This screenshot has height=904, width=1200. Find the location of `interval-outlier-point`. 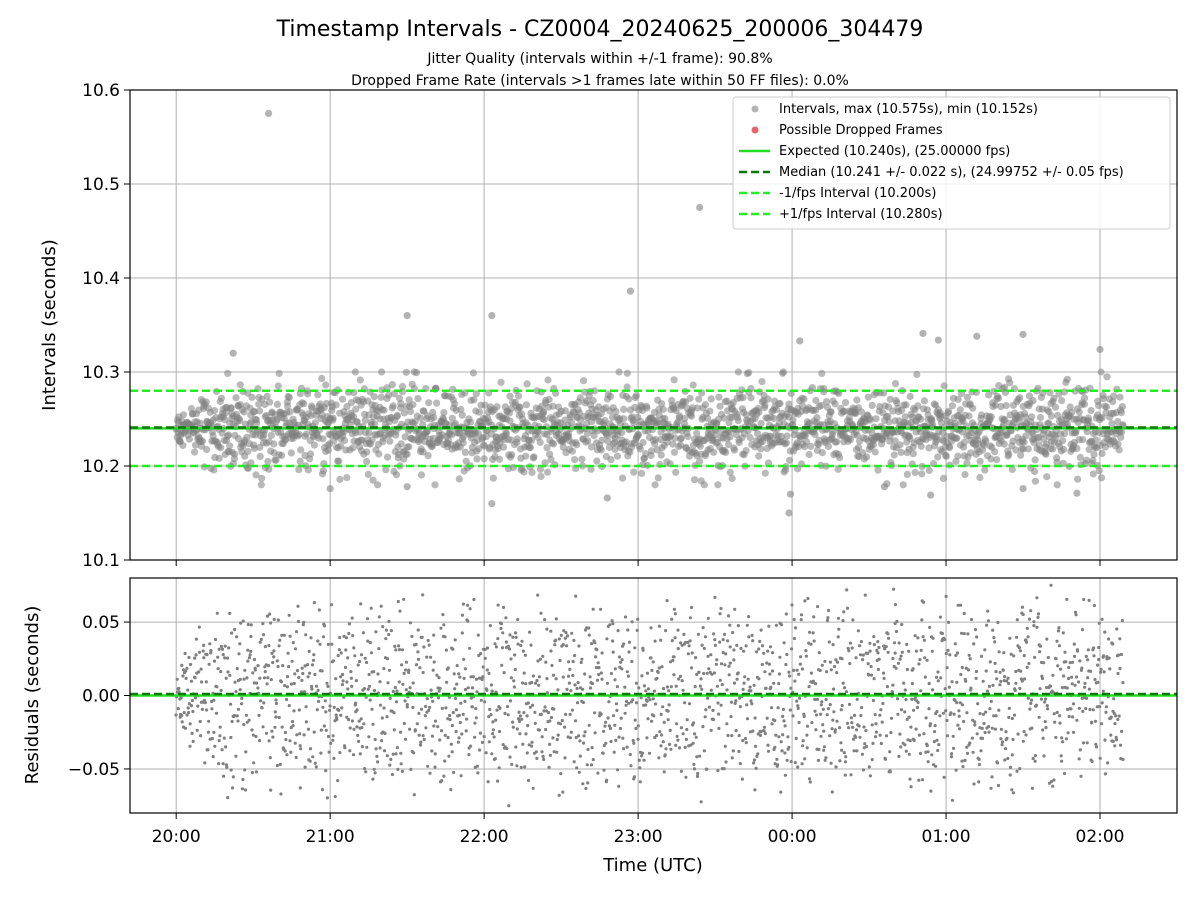

interval-outlier-point is located at coordinates (1023, 334).